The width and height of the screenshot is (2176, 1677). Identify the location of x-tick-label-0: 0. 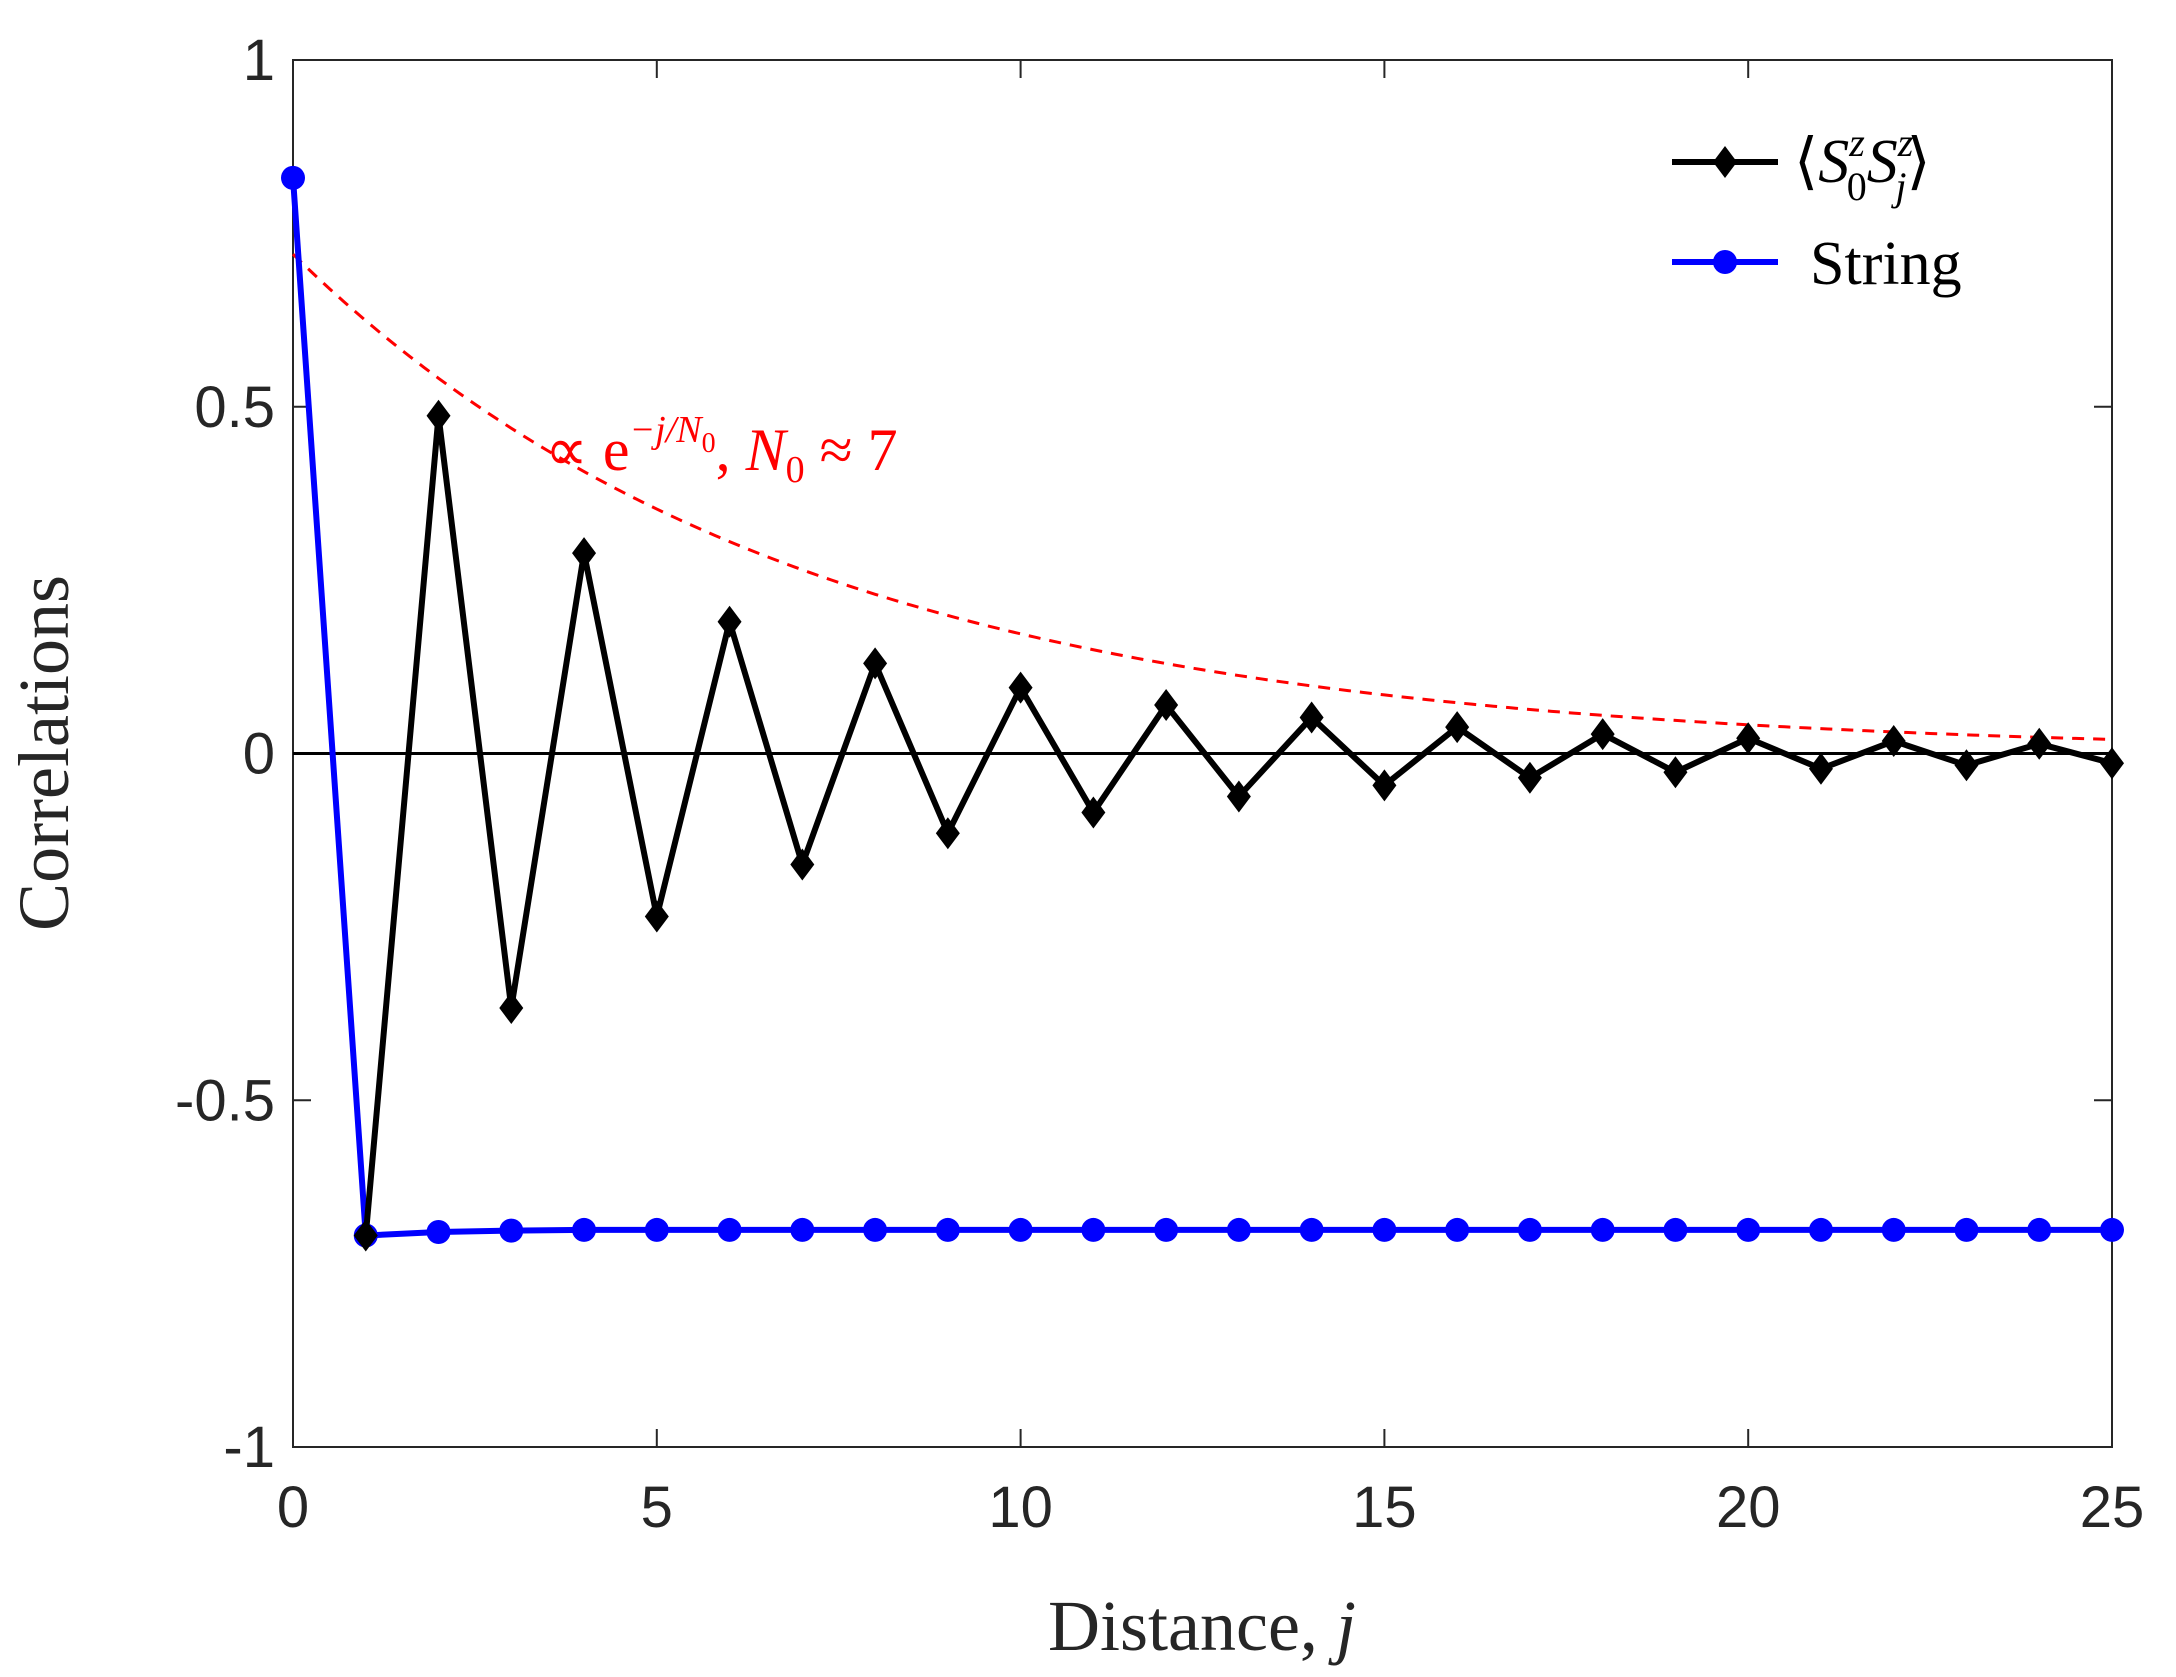
(293, 1507).